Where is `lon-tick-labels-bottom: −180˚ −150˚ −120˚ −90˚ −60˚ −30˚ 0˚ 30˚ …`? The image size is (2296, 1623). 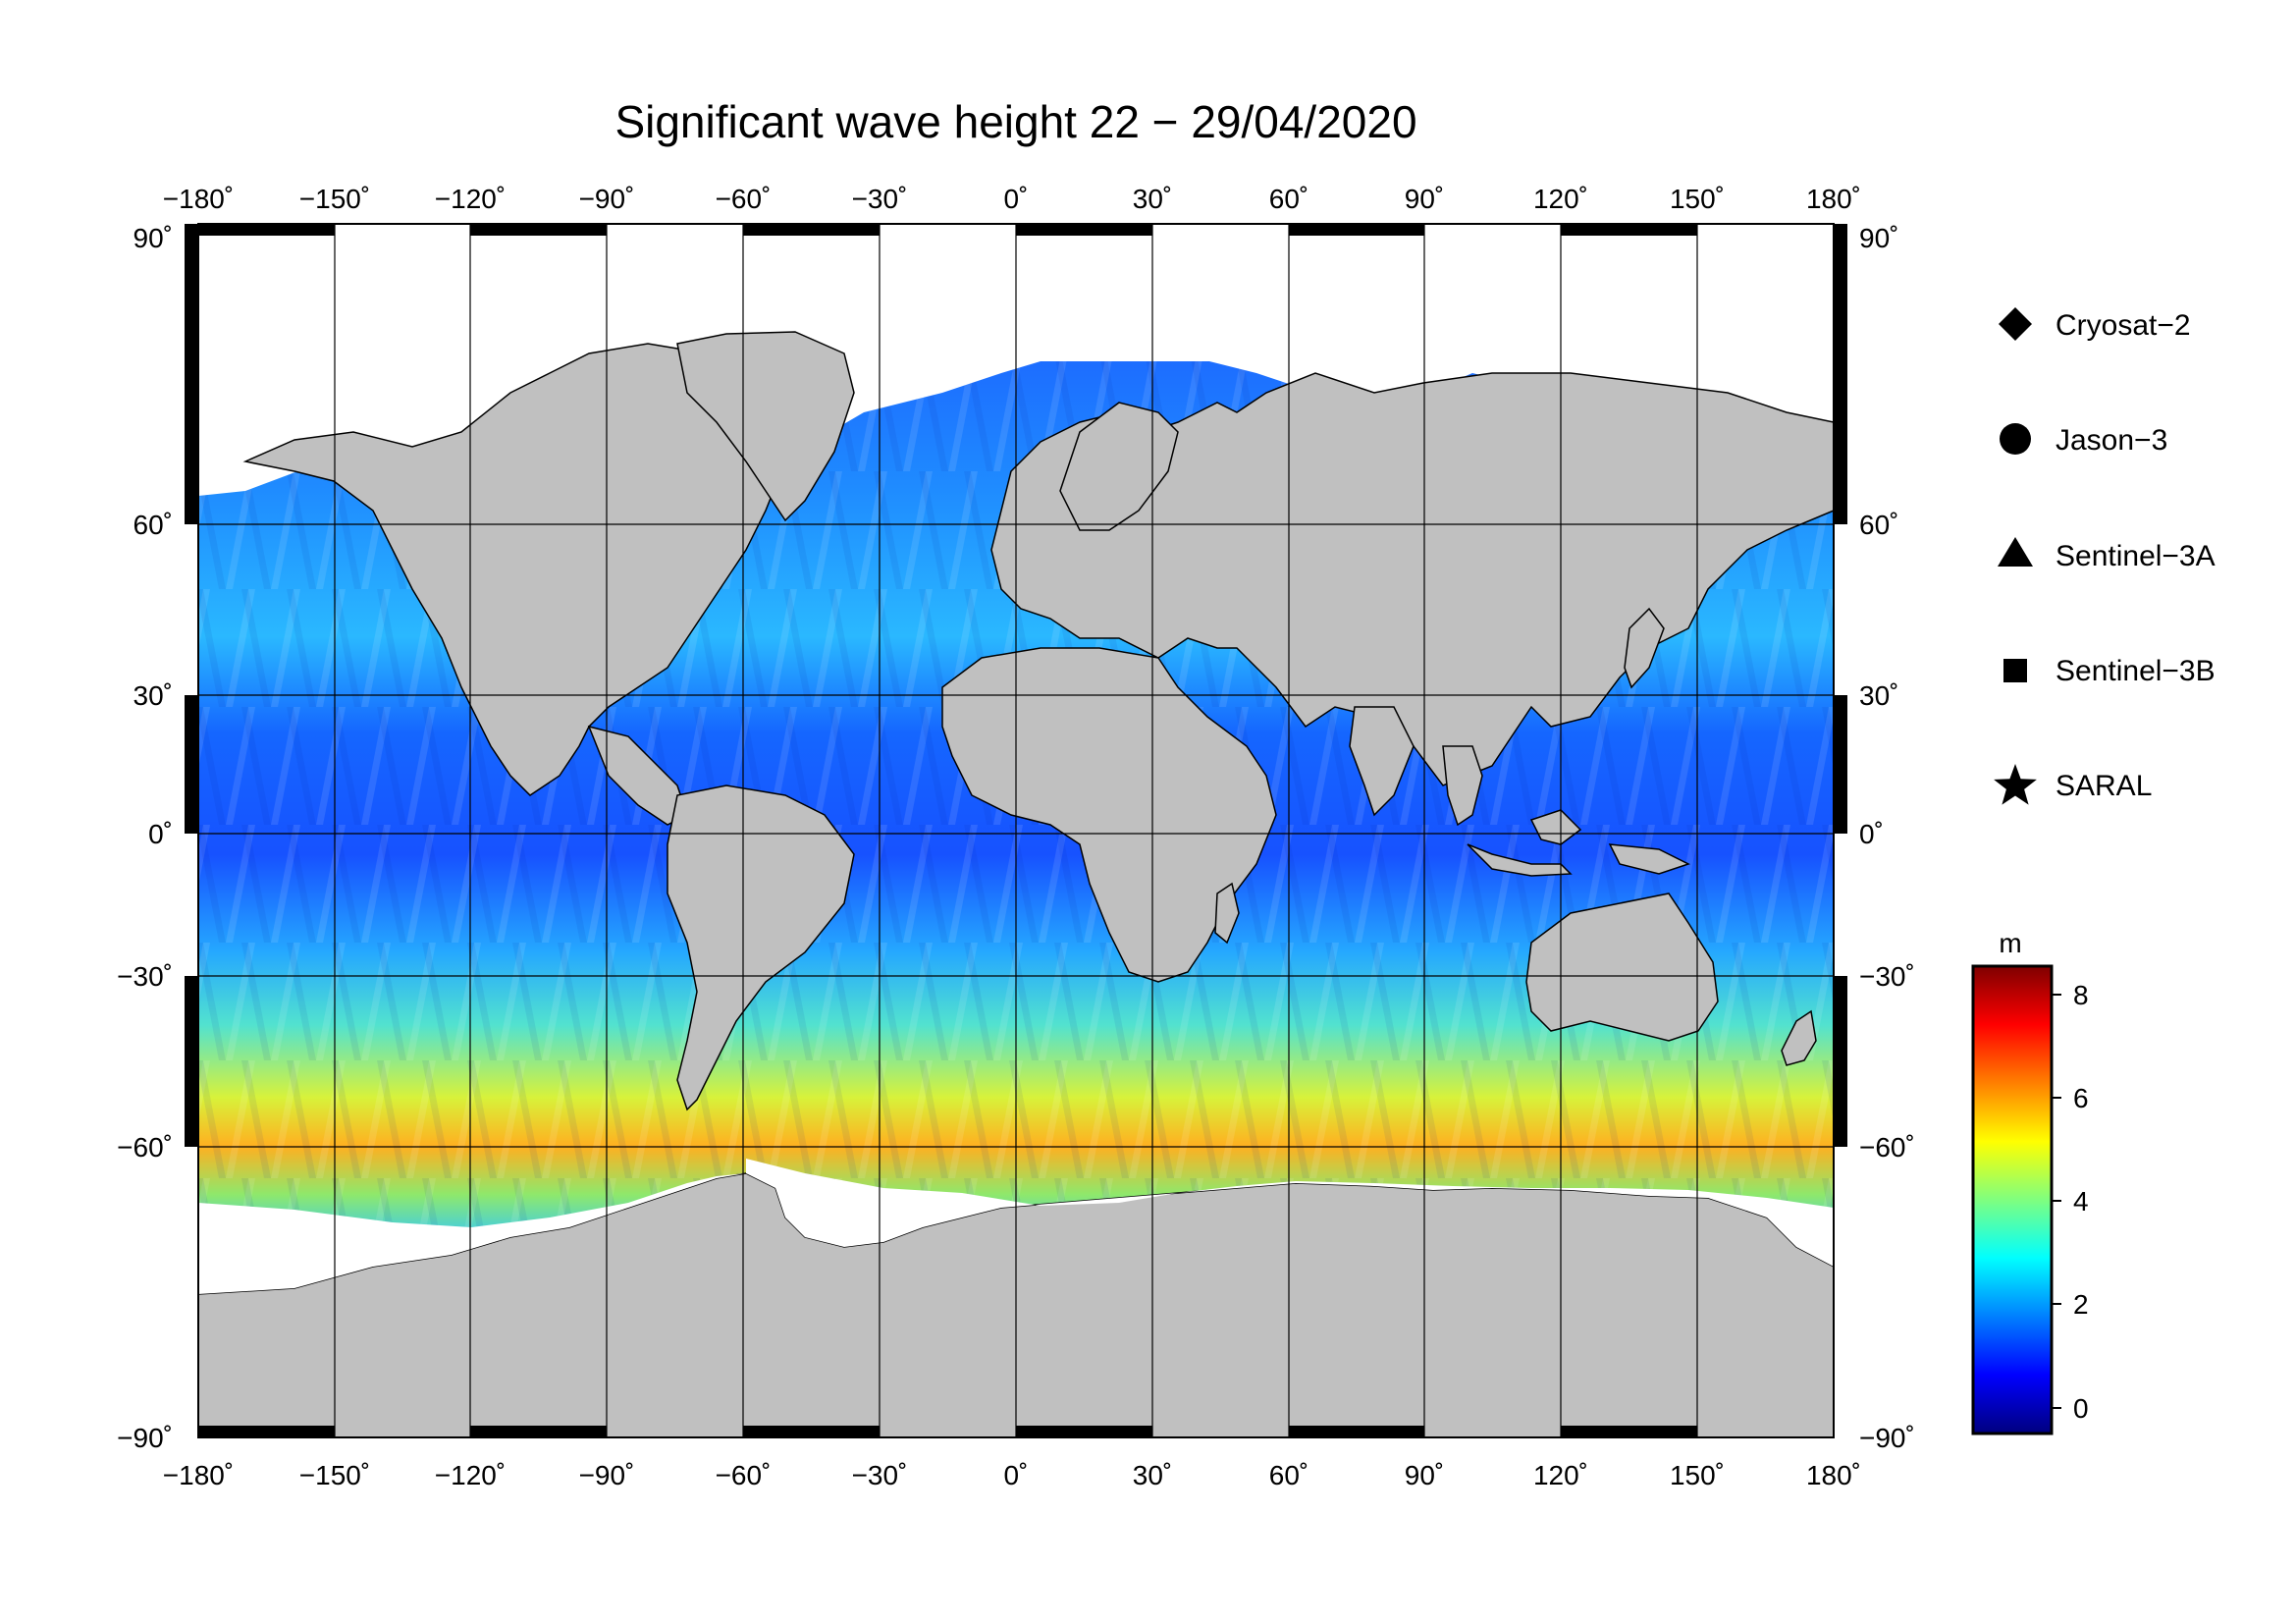 lon-tick-labels-bottom: −180˚ −150˚ −120˚ −90˚ −60˚ −30˚ 0˚ 30˚ … is located at coordinates (1012, 1475).